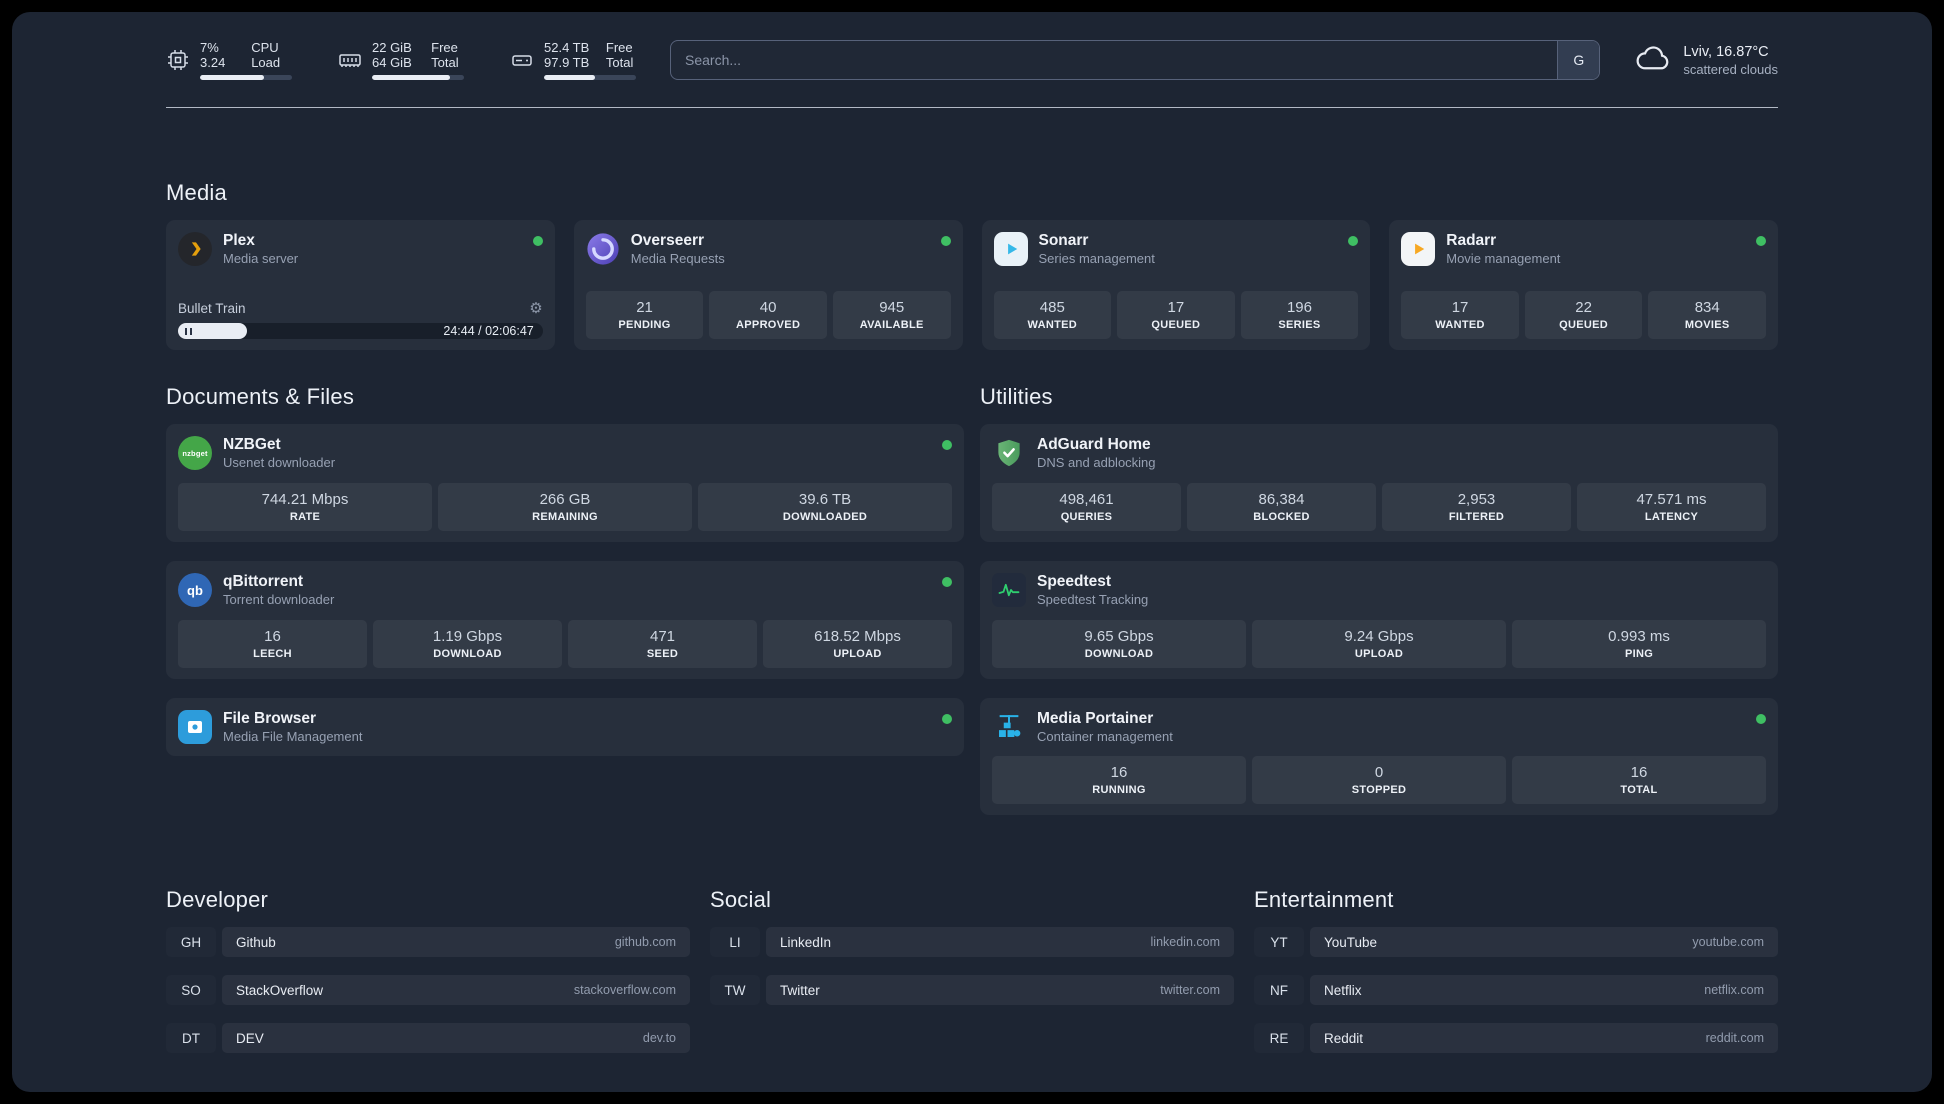 This screenshot has width=1944, height=1104. Describe the element at coordinates (428, 1038) in the screenshot. I see `bookmark-dev: DT DEV dev.to` at that location.